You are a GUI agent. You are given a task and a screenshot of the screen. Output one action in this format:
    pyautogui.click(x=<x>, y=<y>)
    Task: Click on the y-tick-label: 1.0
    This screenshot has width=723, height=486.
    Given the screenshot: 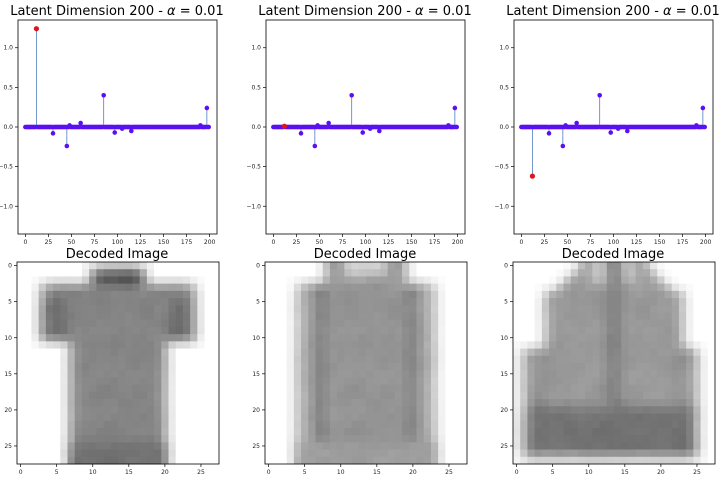 What is the action you would take?
    pyautogui.click(x=8, y=48)
    